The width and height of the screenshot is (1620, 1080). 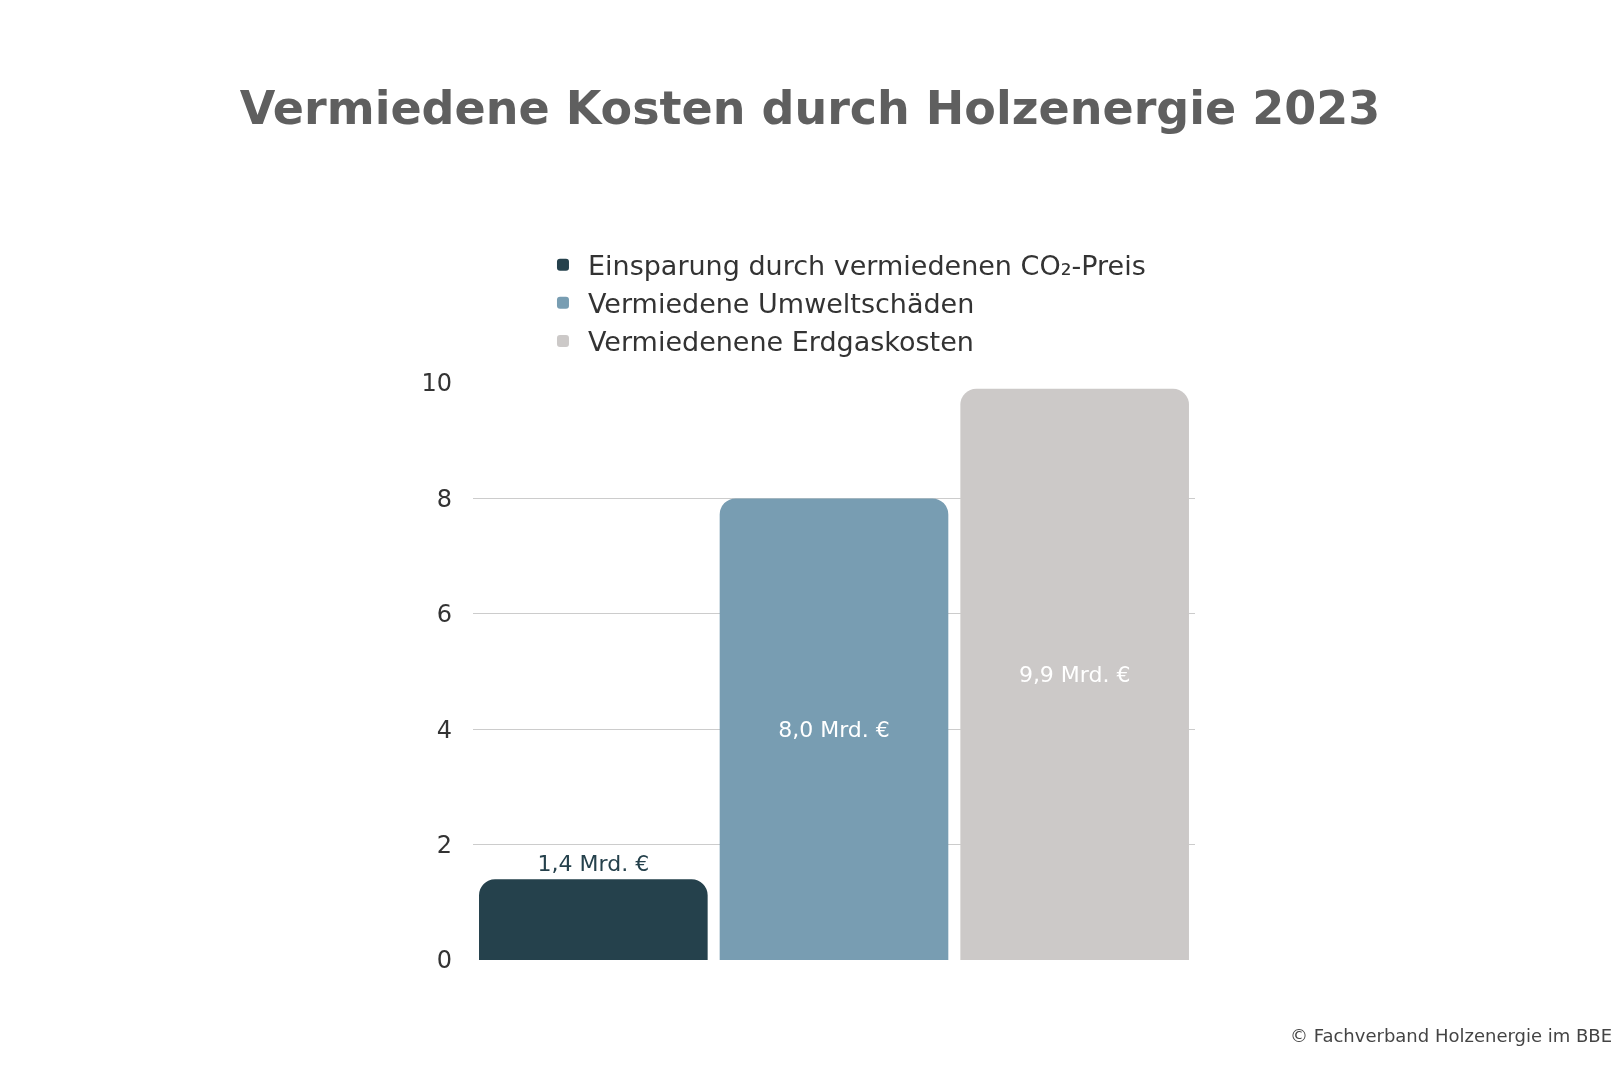 I want to click on y-tick-label: 10, so click(x=436, y=383).